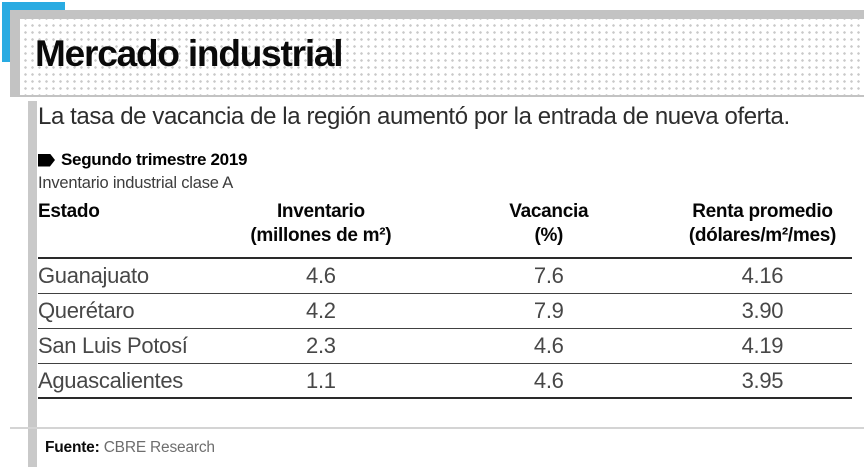  I want to click on cell-renta: 3.90, so click(762, 310).